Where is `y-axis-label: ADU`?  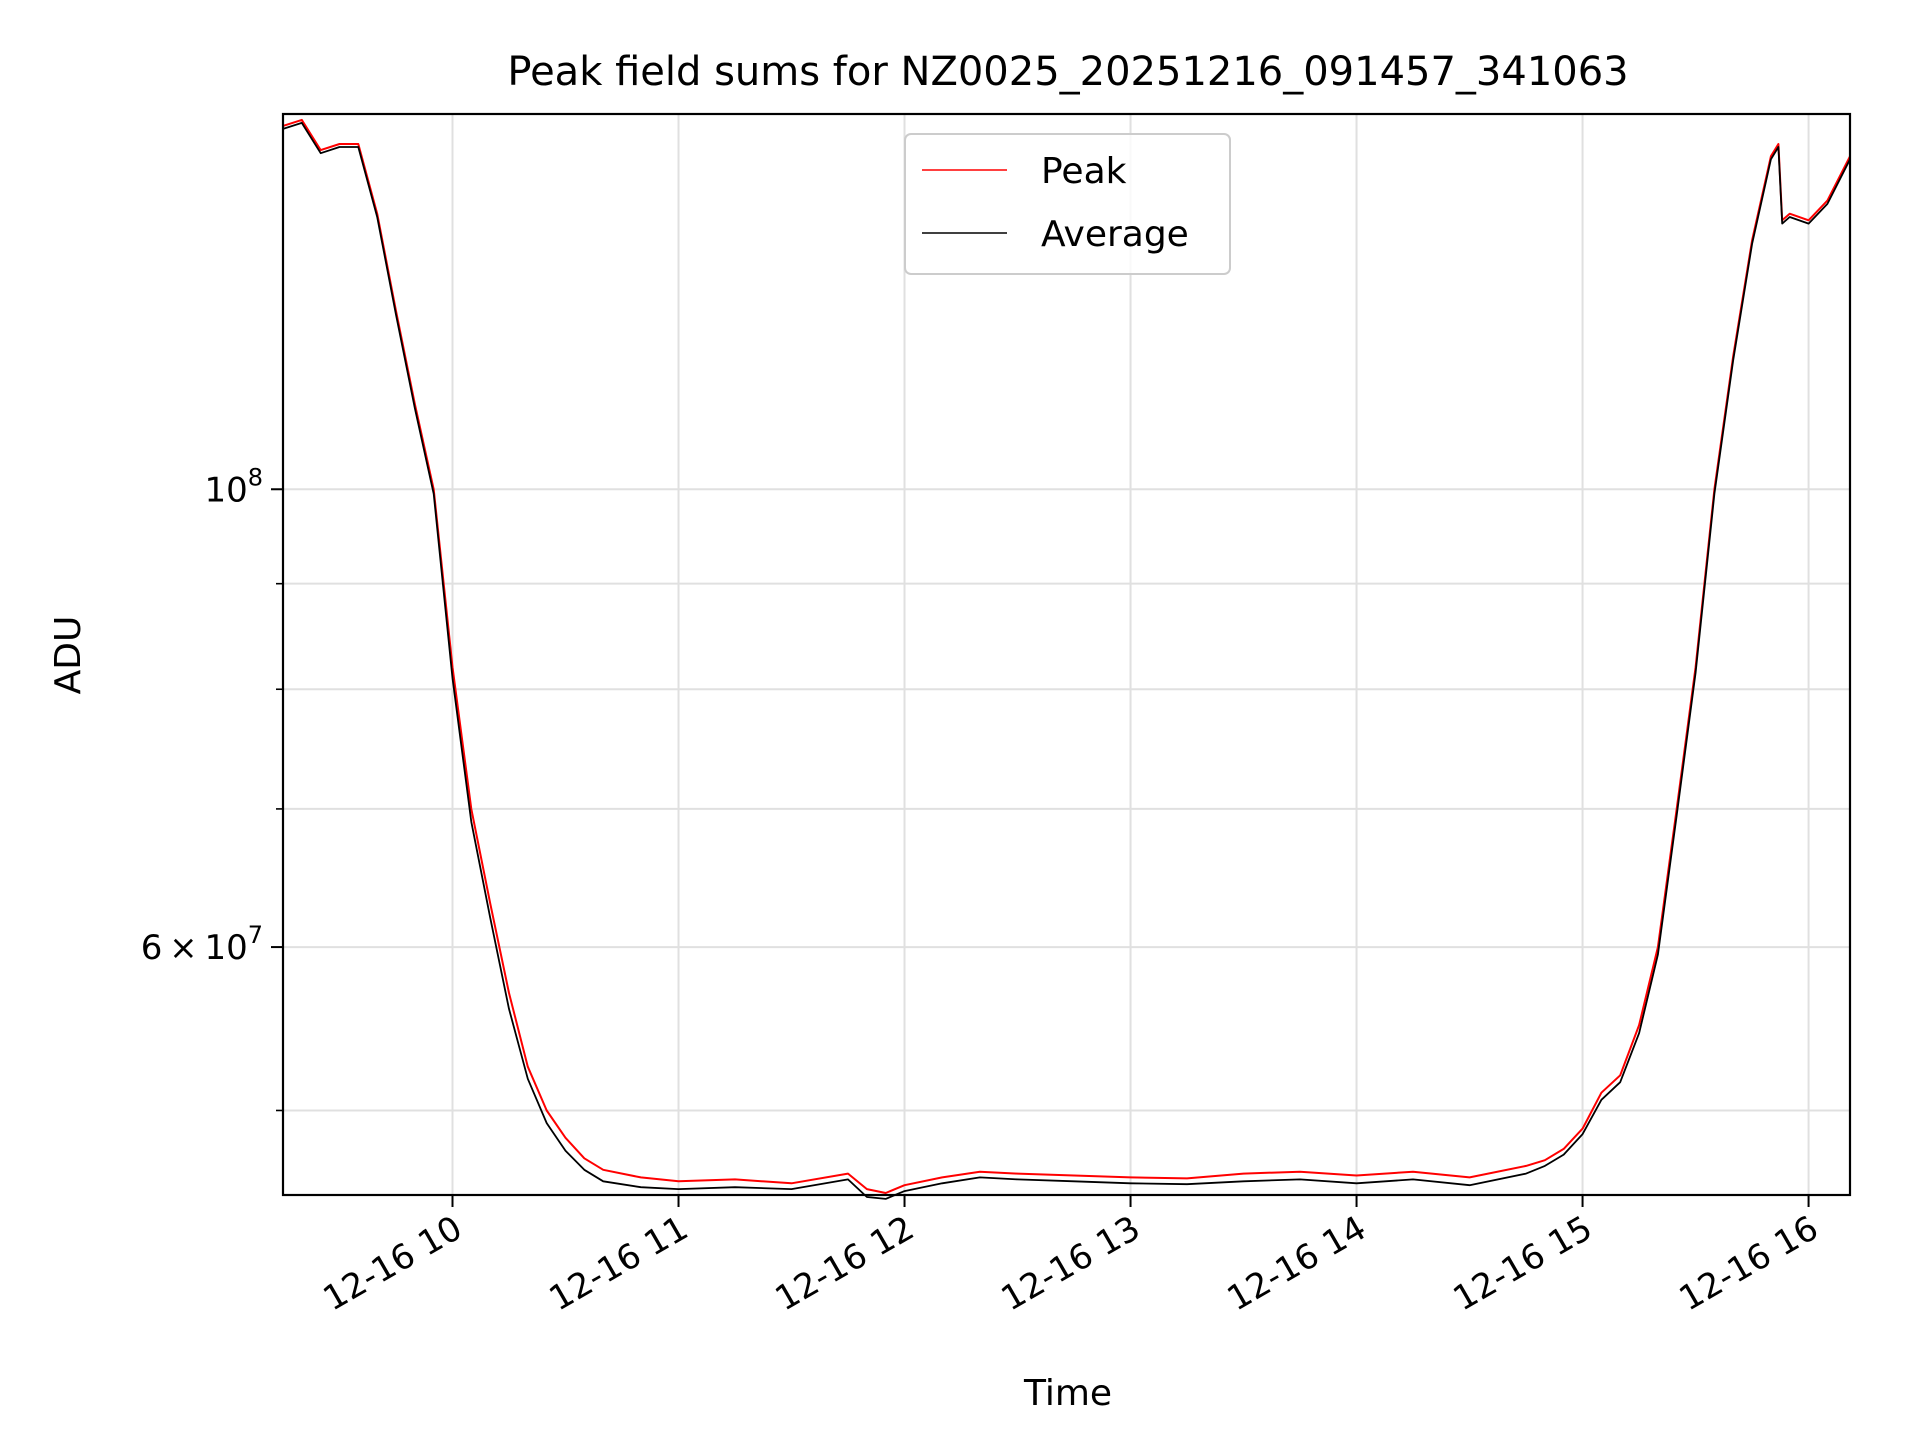
y-axis-label: ADU is located at coordinates (68, 655).